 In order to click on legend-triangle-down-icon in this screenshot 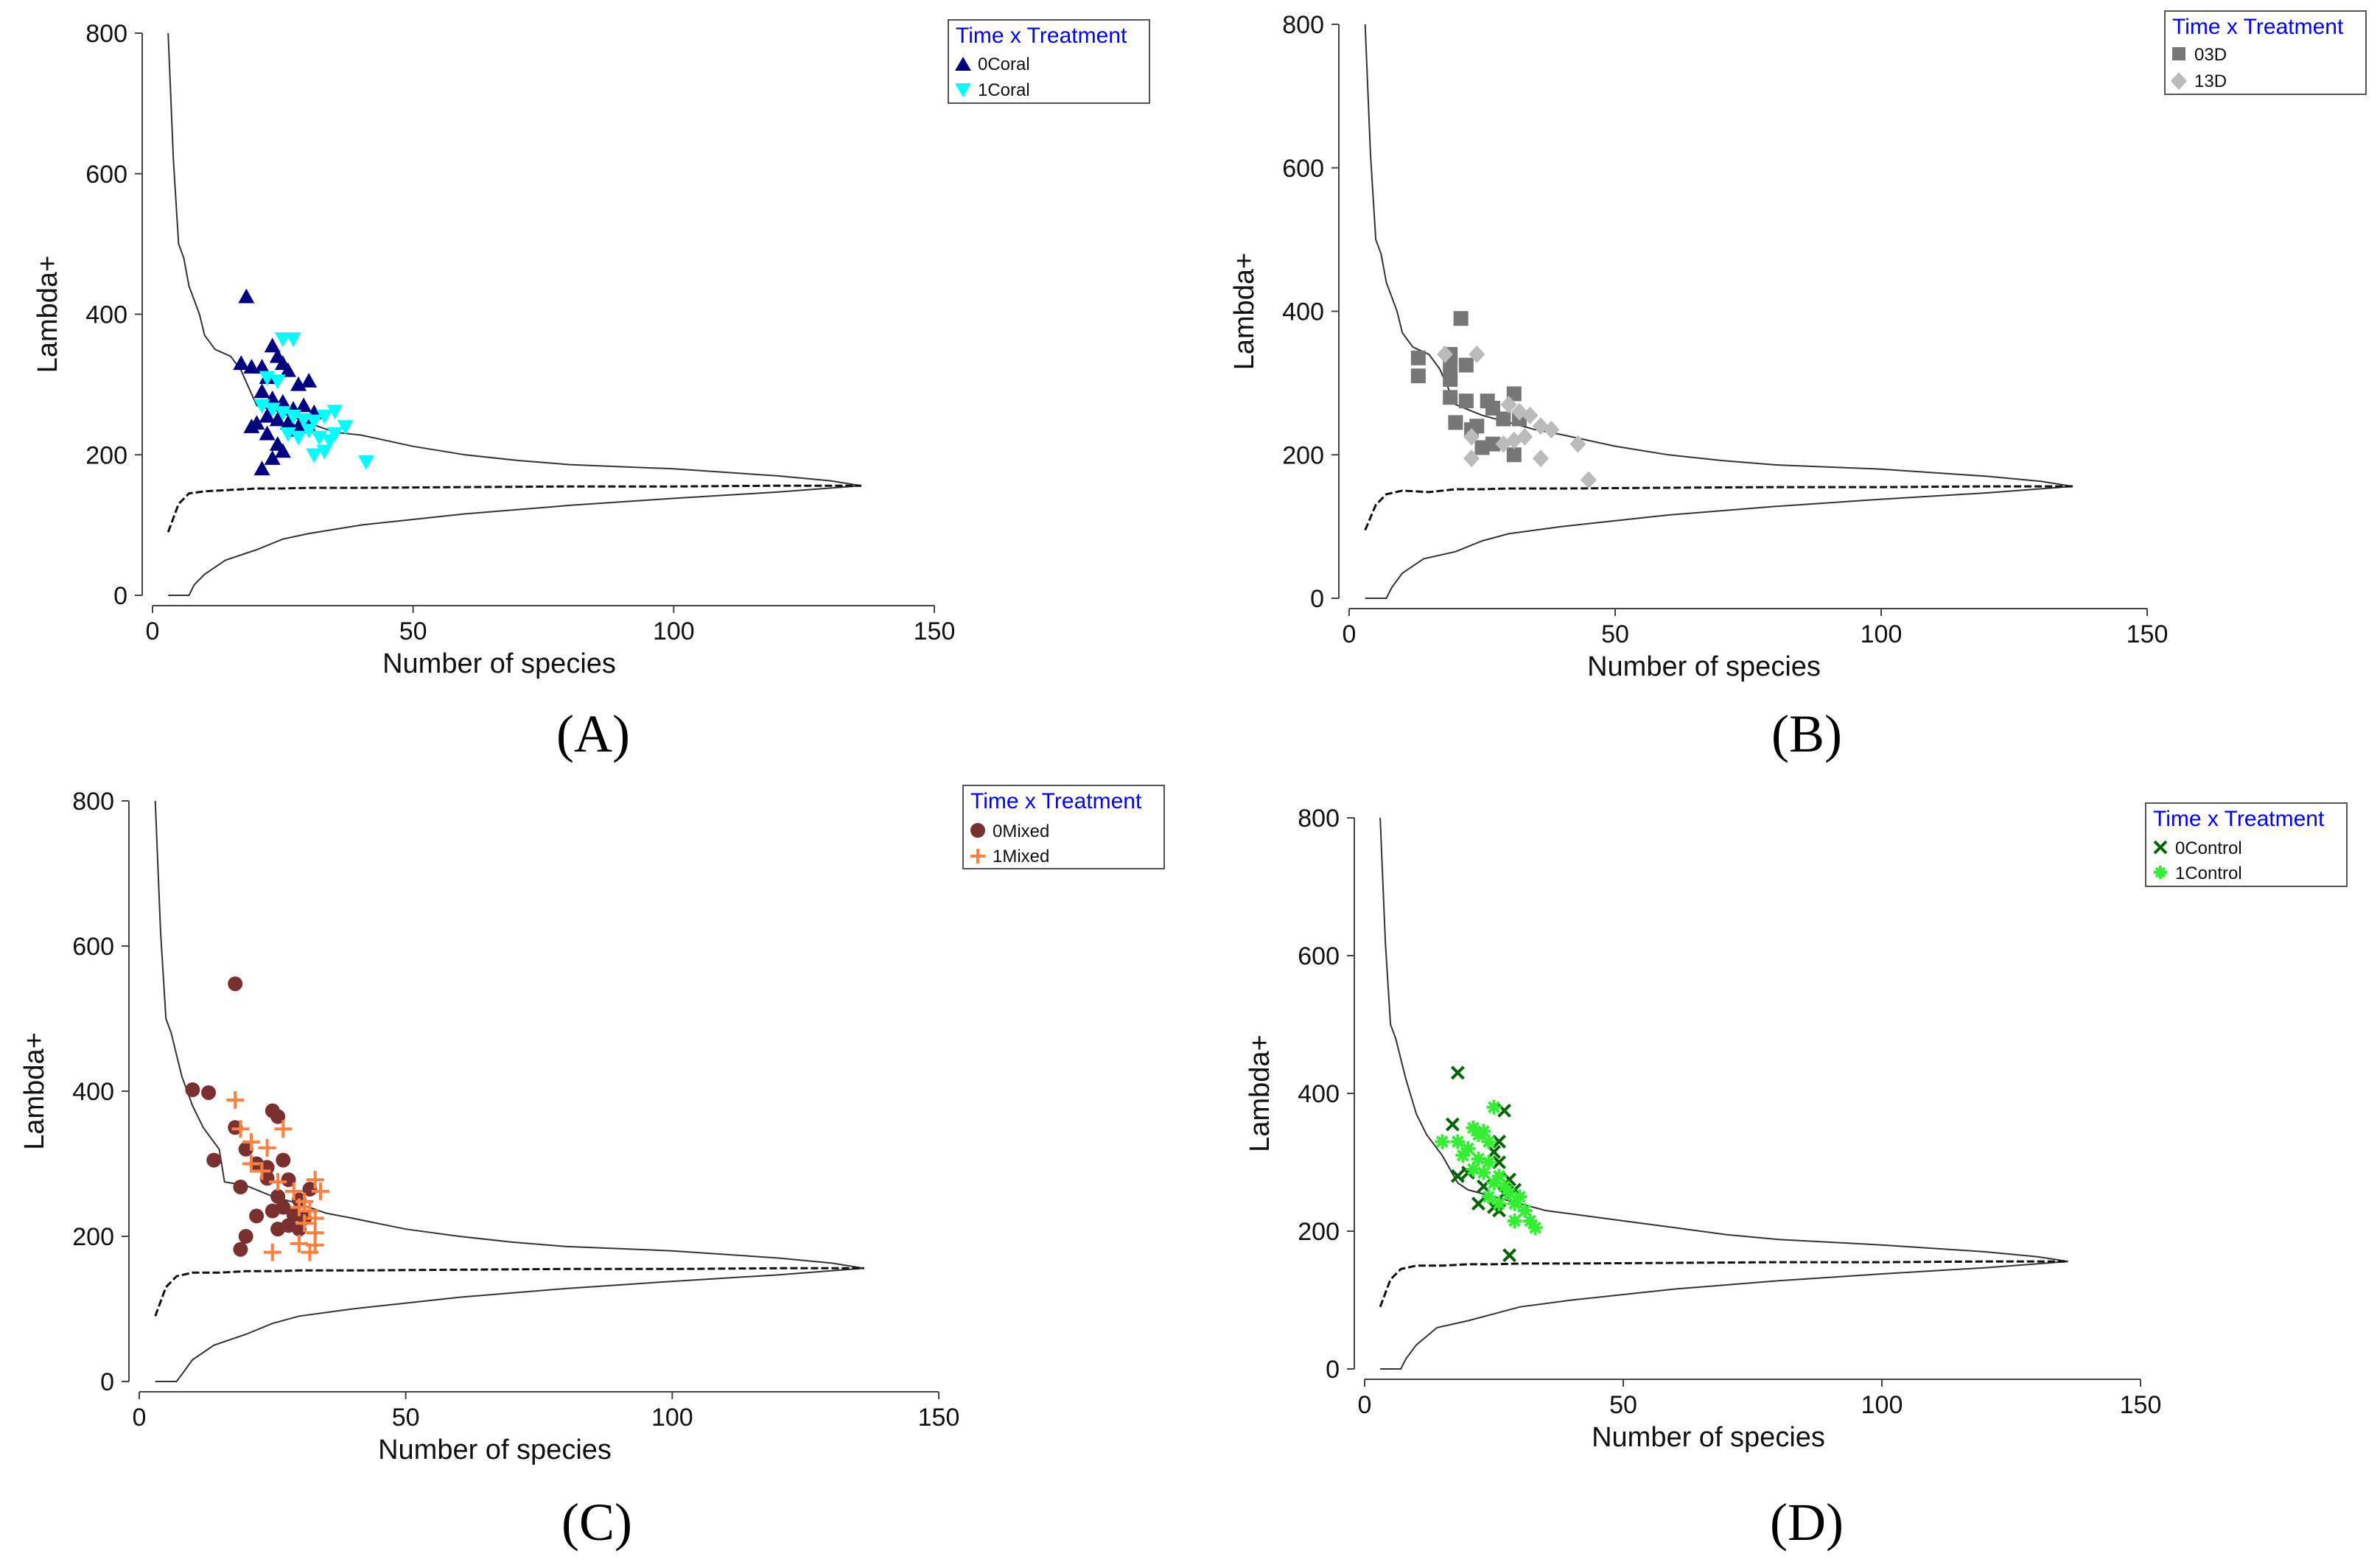, I will do `click(963, 90)`.